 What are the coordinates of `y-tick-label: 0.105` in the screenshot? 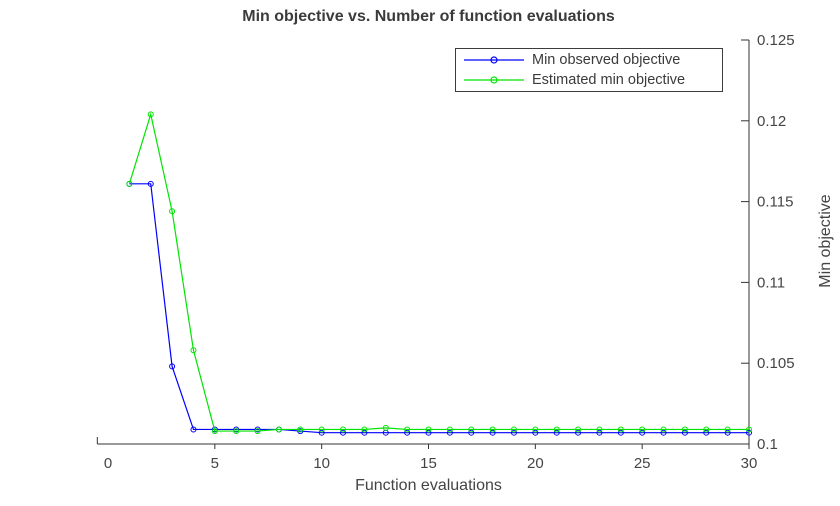 It's located at (776, 363).